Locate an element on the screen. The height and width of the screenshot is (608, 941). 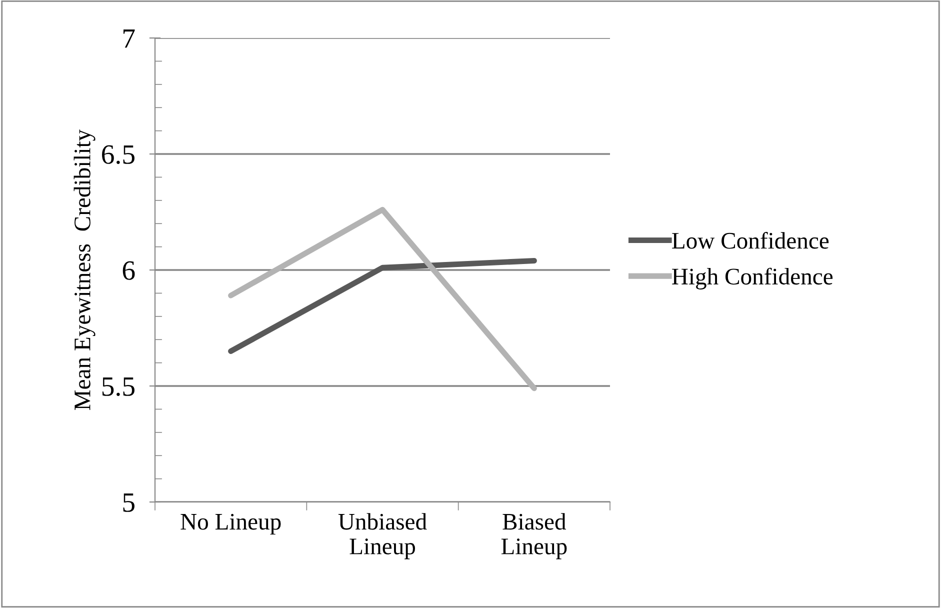
y-tick-label: 6.5 is located at coordinates (118, 154).